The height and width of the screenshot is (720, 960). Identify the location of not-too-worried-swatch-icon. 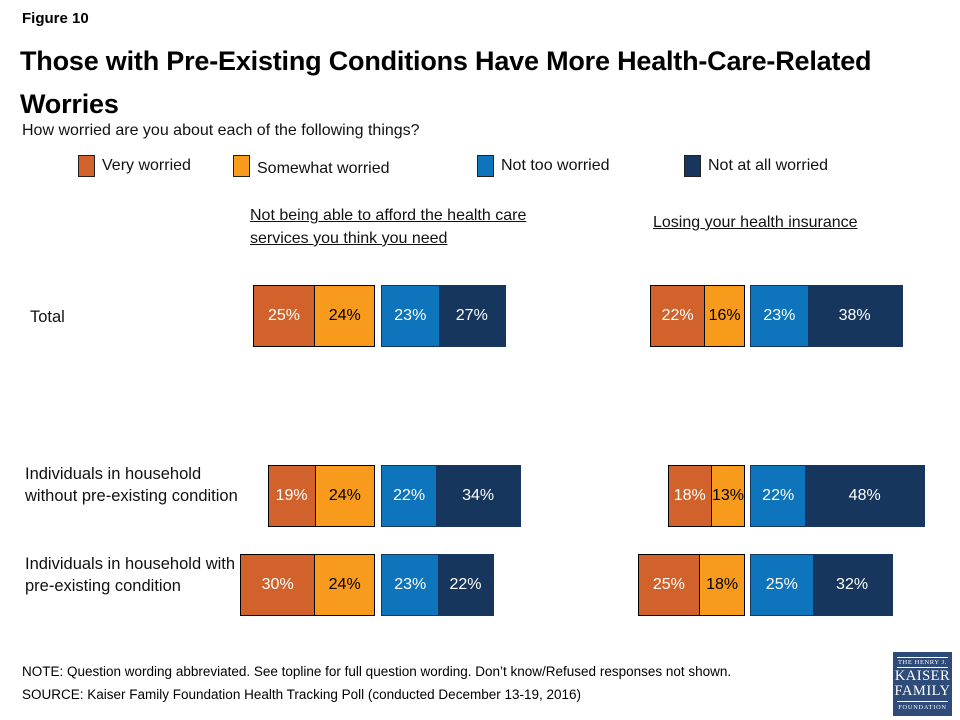
(485, 166).